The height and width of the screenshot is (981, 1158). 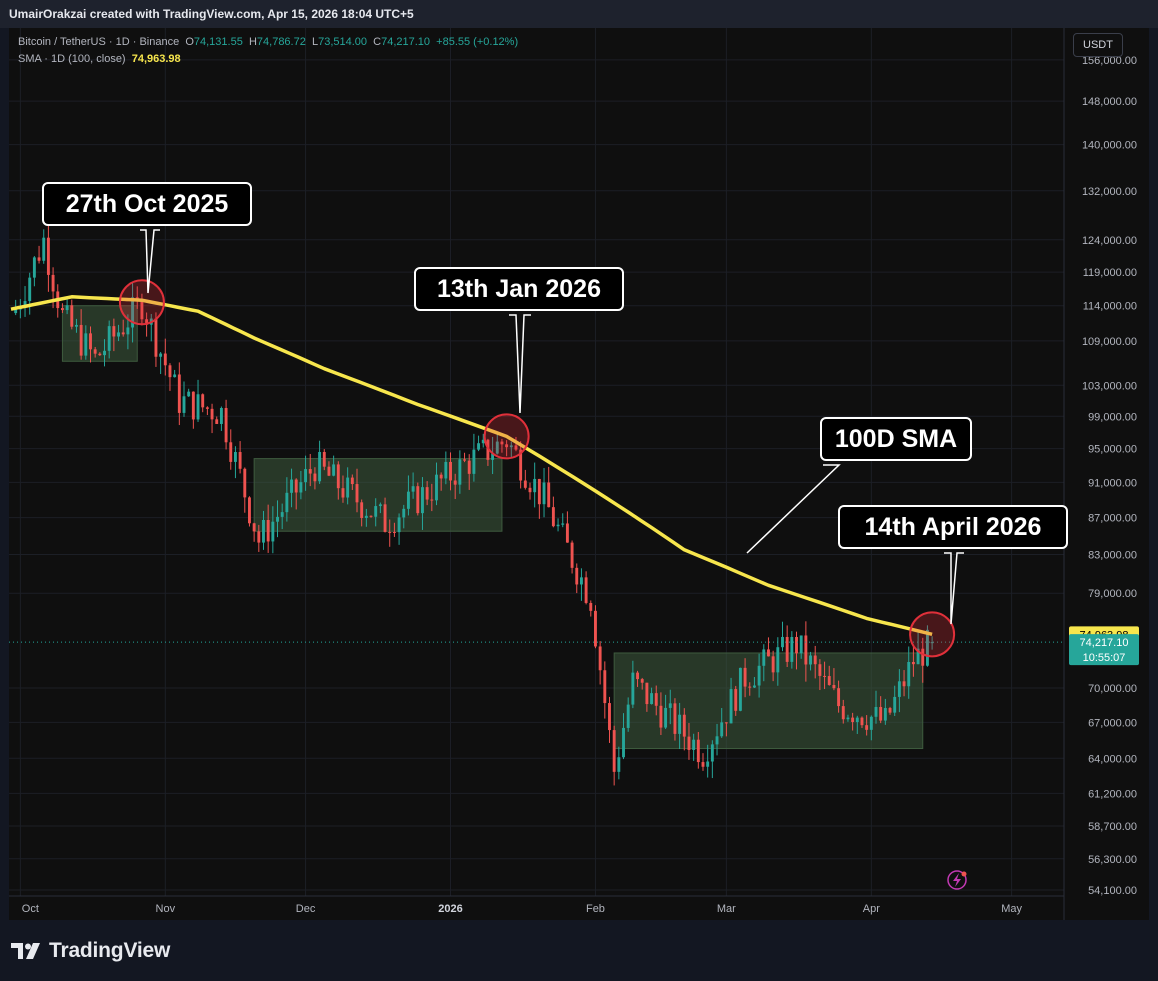 I want to click on currency-button: USDT, so click(x=1098, y=45).